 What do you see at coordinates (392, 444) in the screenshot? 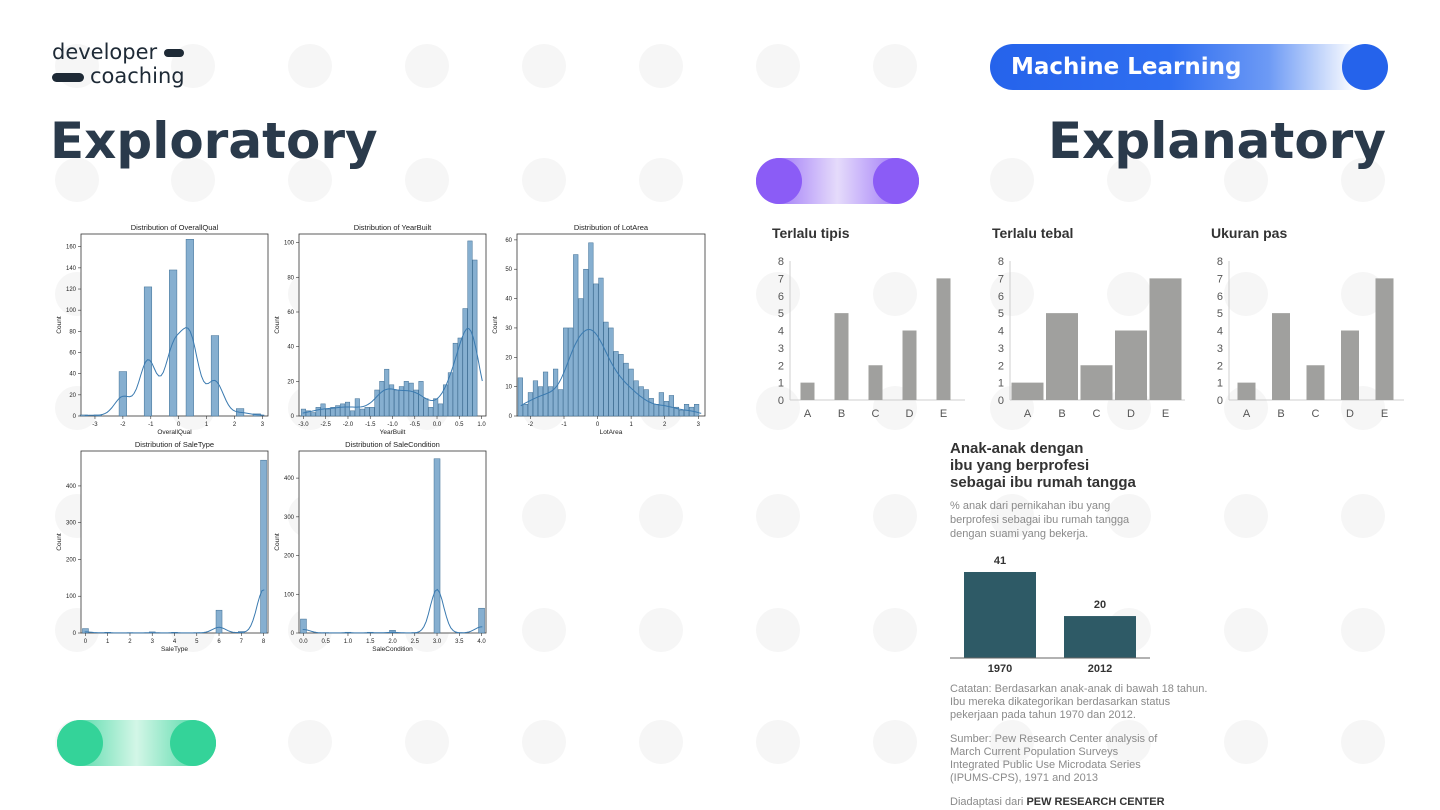
I see `histogram-title: Distribution of SaleCondition` at bounding box center [392, 444].